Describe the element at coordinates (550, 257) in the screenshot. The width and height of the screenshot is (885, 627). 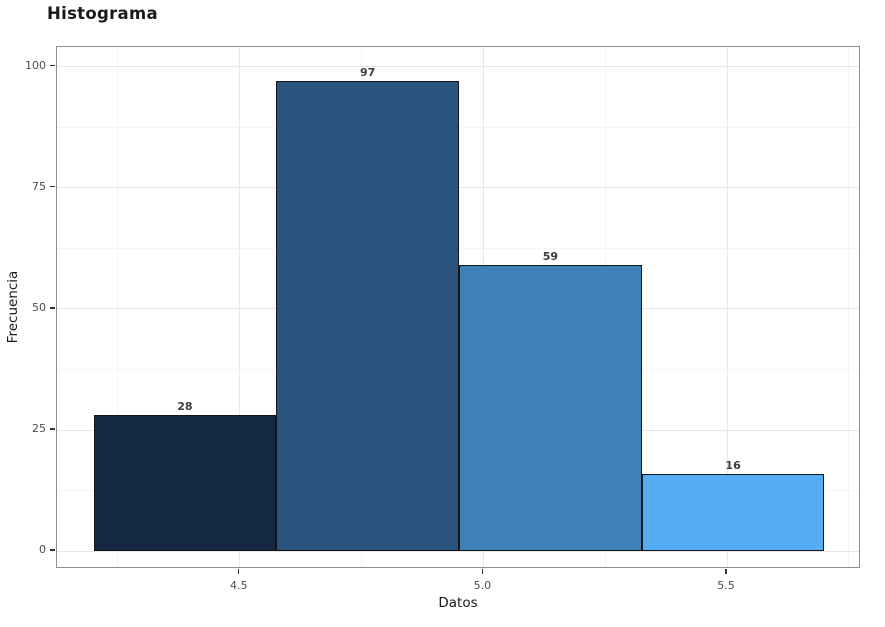
I see `bar-value-label: 59` at that location.